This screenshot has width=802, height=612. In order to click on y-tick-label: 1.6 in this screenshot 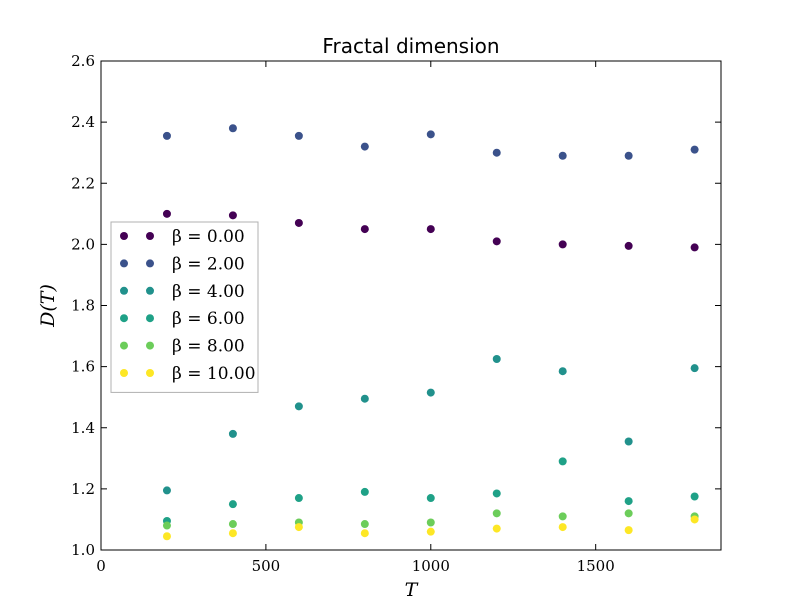, I will do `click(83, 367)`.